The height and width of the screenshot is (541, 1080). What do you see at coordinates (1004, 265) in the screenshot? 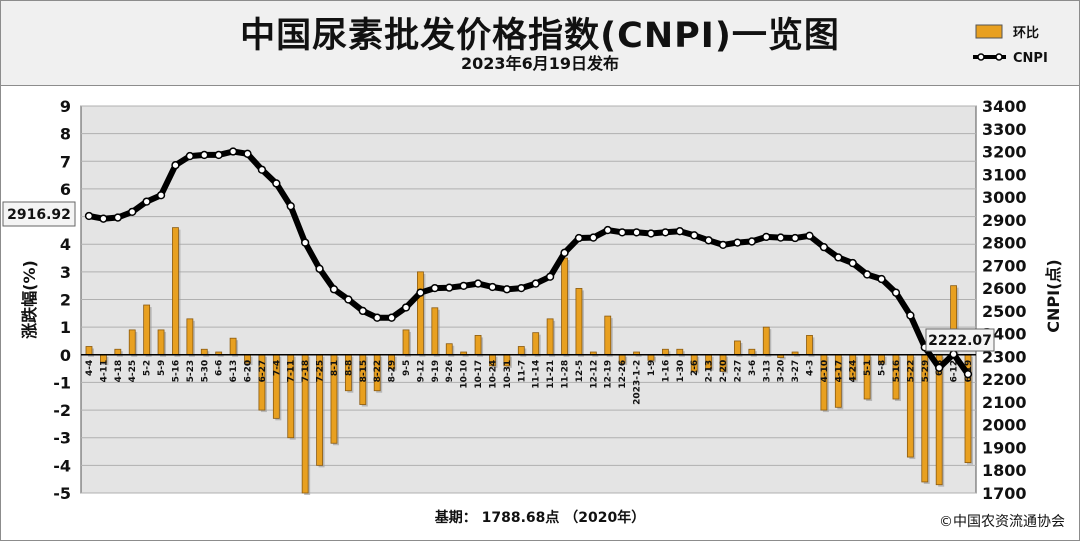
I see `right-tick-label: 2700` at bounding box center [1004, 265].